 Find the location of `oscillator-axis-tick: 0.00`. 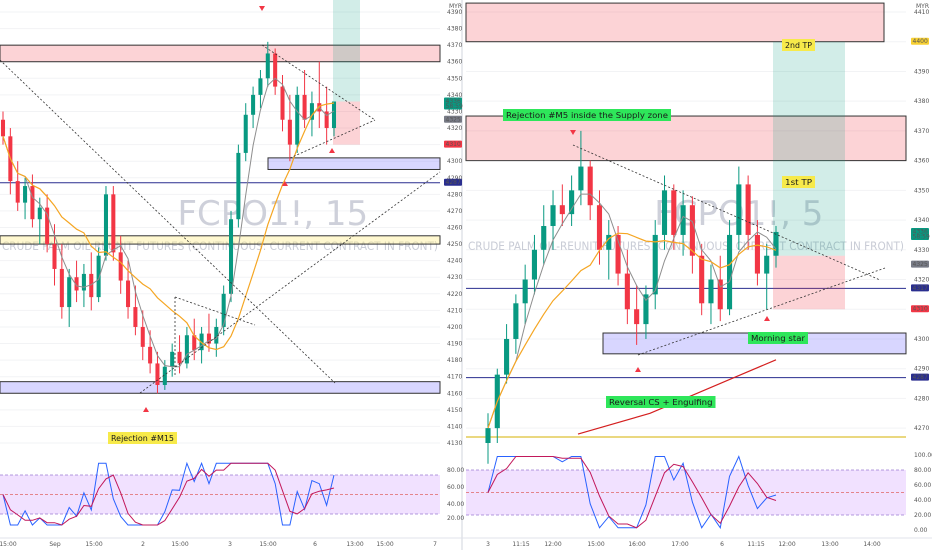

oscillator-axis-tick: 0.00 is located at coordinates (921, 530).